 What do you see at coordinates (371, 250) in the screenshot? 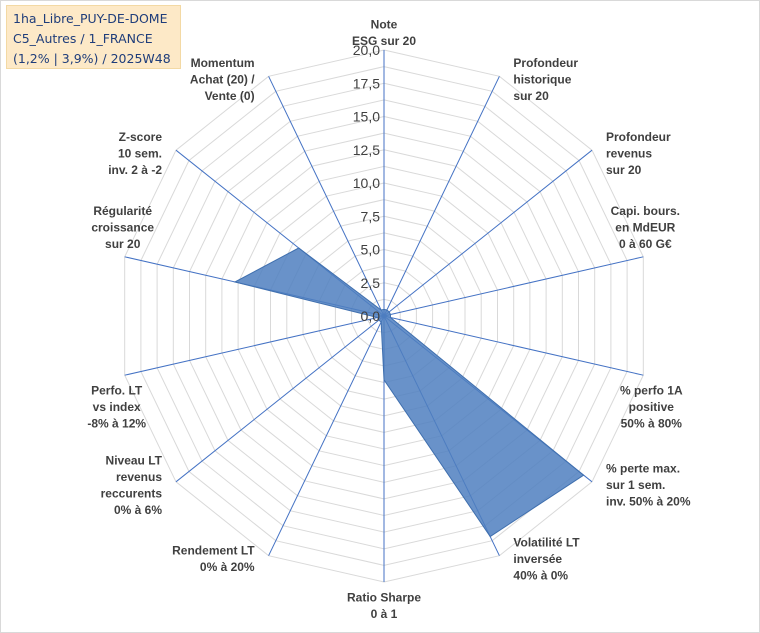
I see `tick-label: 5,0` at bounding box center [371, 250].